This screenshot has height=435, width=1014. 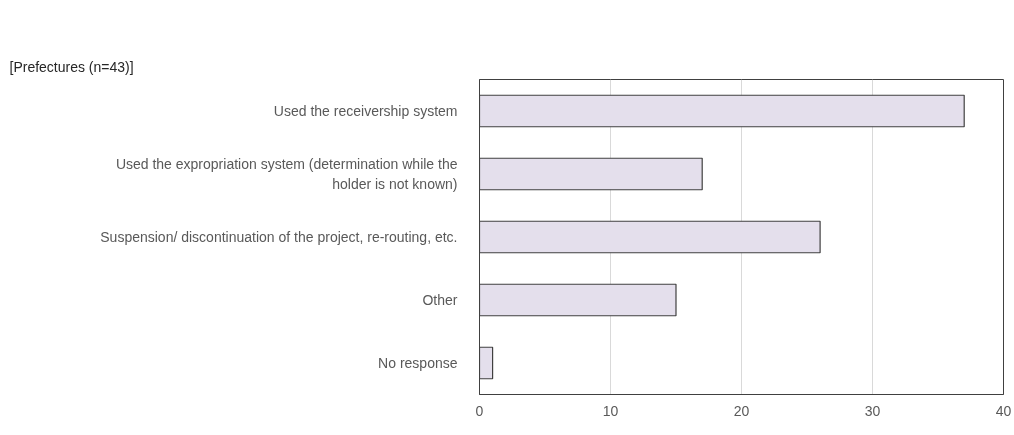 What do you see at coordinates (440, 300) in the screenshot?
I see `y-tick-label: Other` at bounding box center [440, 300].